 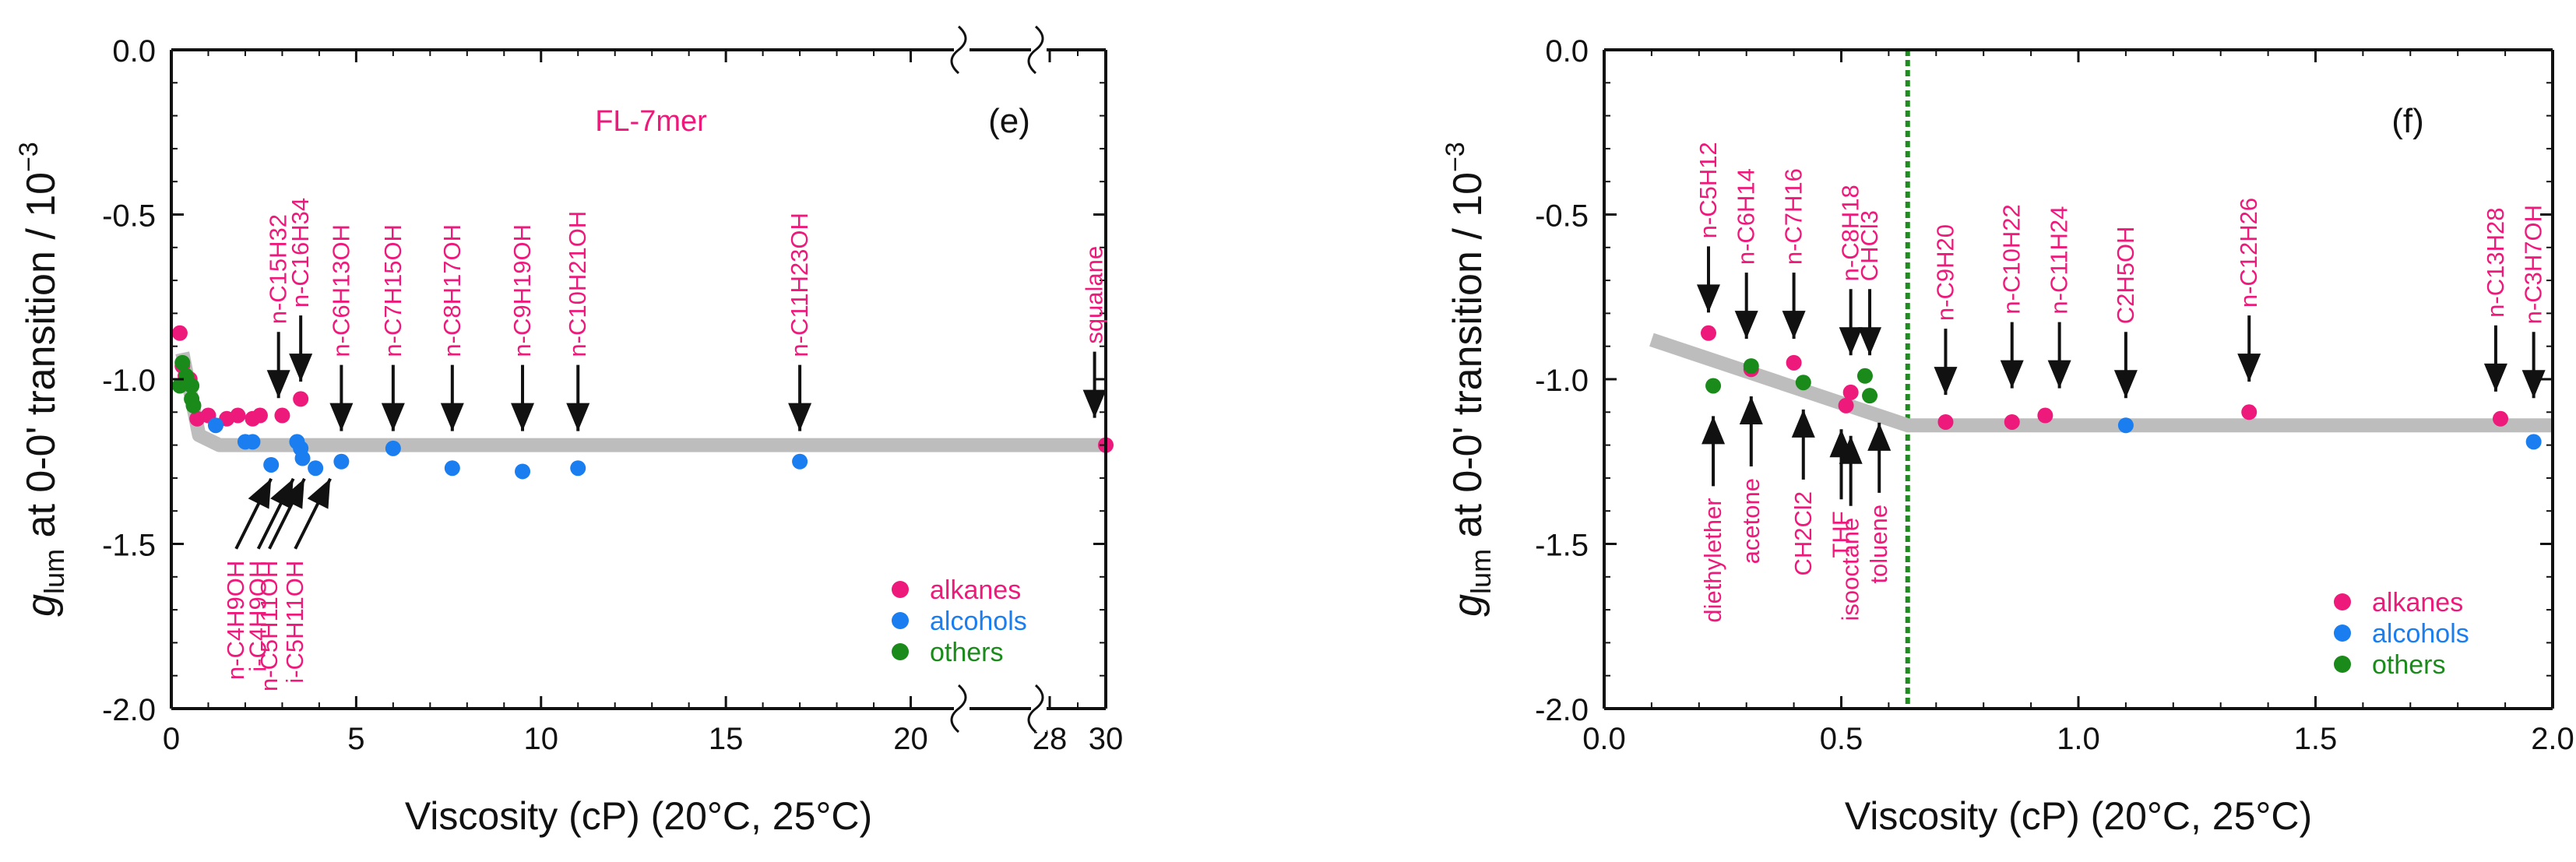 I want to click on annotation-label: n-C6H13OH, so click(x=340, y=291).